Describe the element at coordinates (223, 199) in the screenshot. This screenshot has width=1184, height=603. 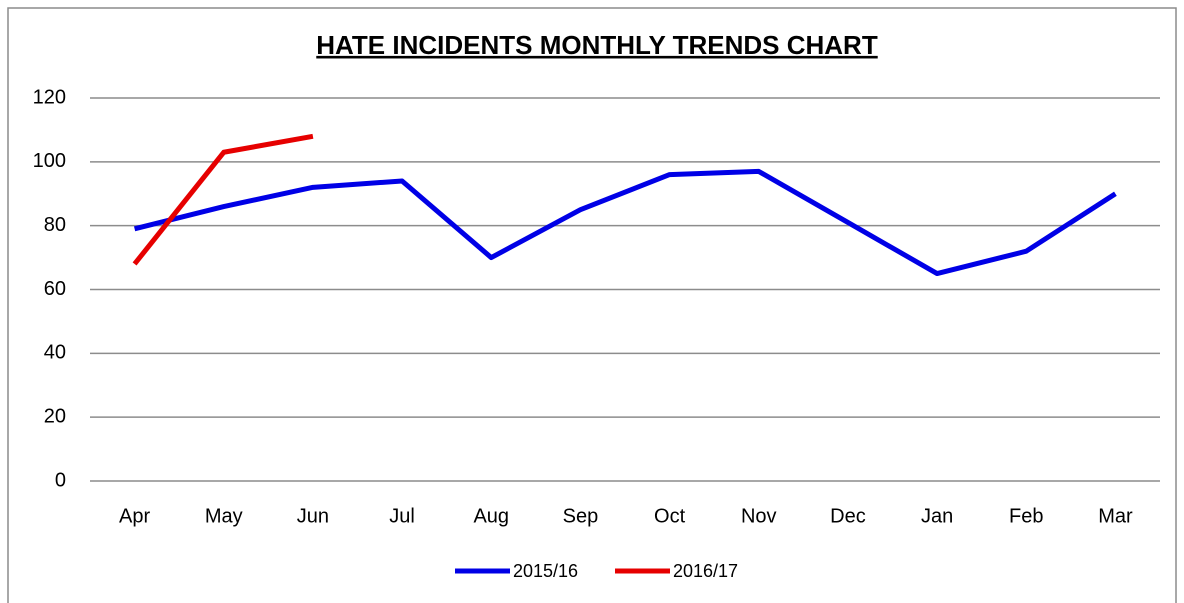
I see `series-line` at that location.